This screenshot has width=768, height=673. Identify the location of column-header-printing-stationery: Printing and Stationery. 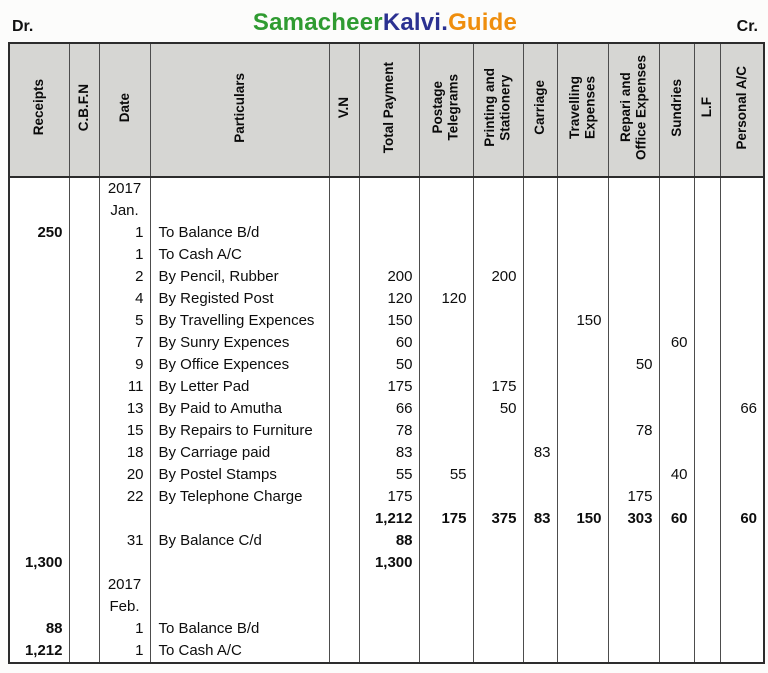
(497, 110).